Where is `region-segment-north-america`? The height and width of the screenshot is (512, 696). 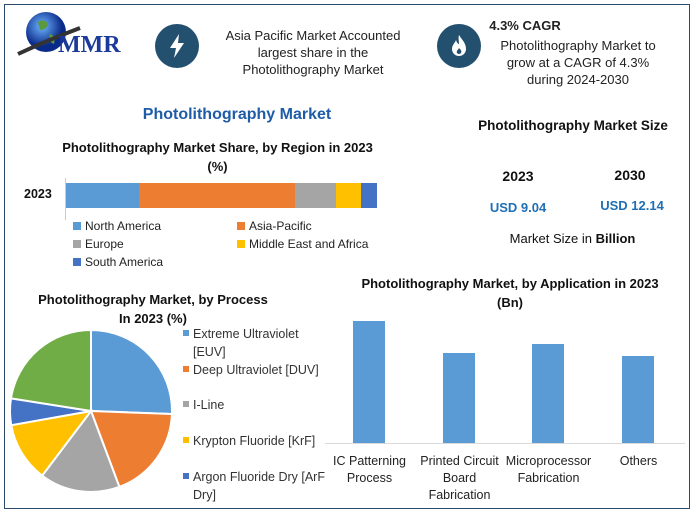
region-segment-north-america is located at coordinates (103, 195).